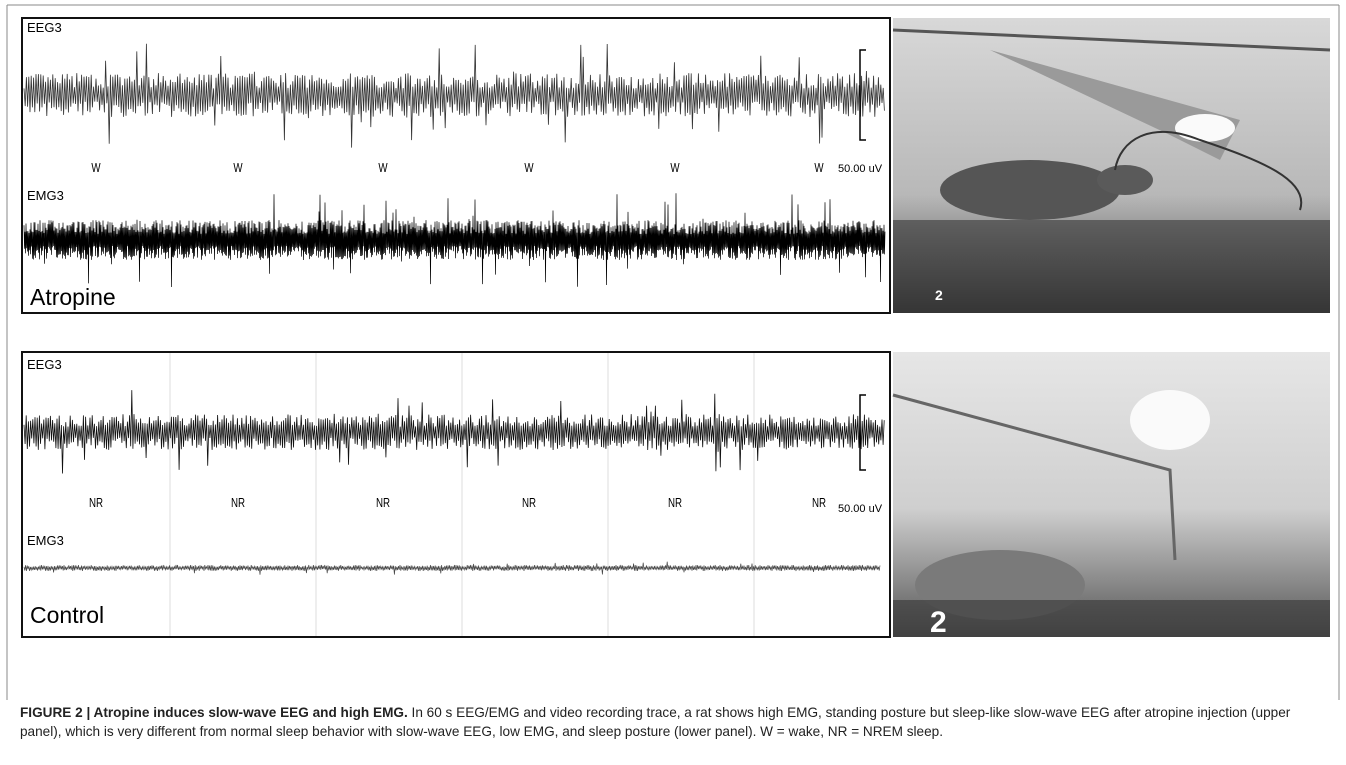 This screenshot has width=1346, height=765. I want to click on photo-rat-head, so click(1125, 180).